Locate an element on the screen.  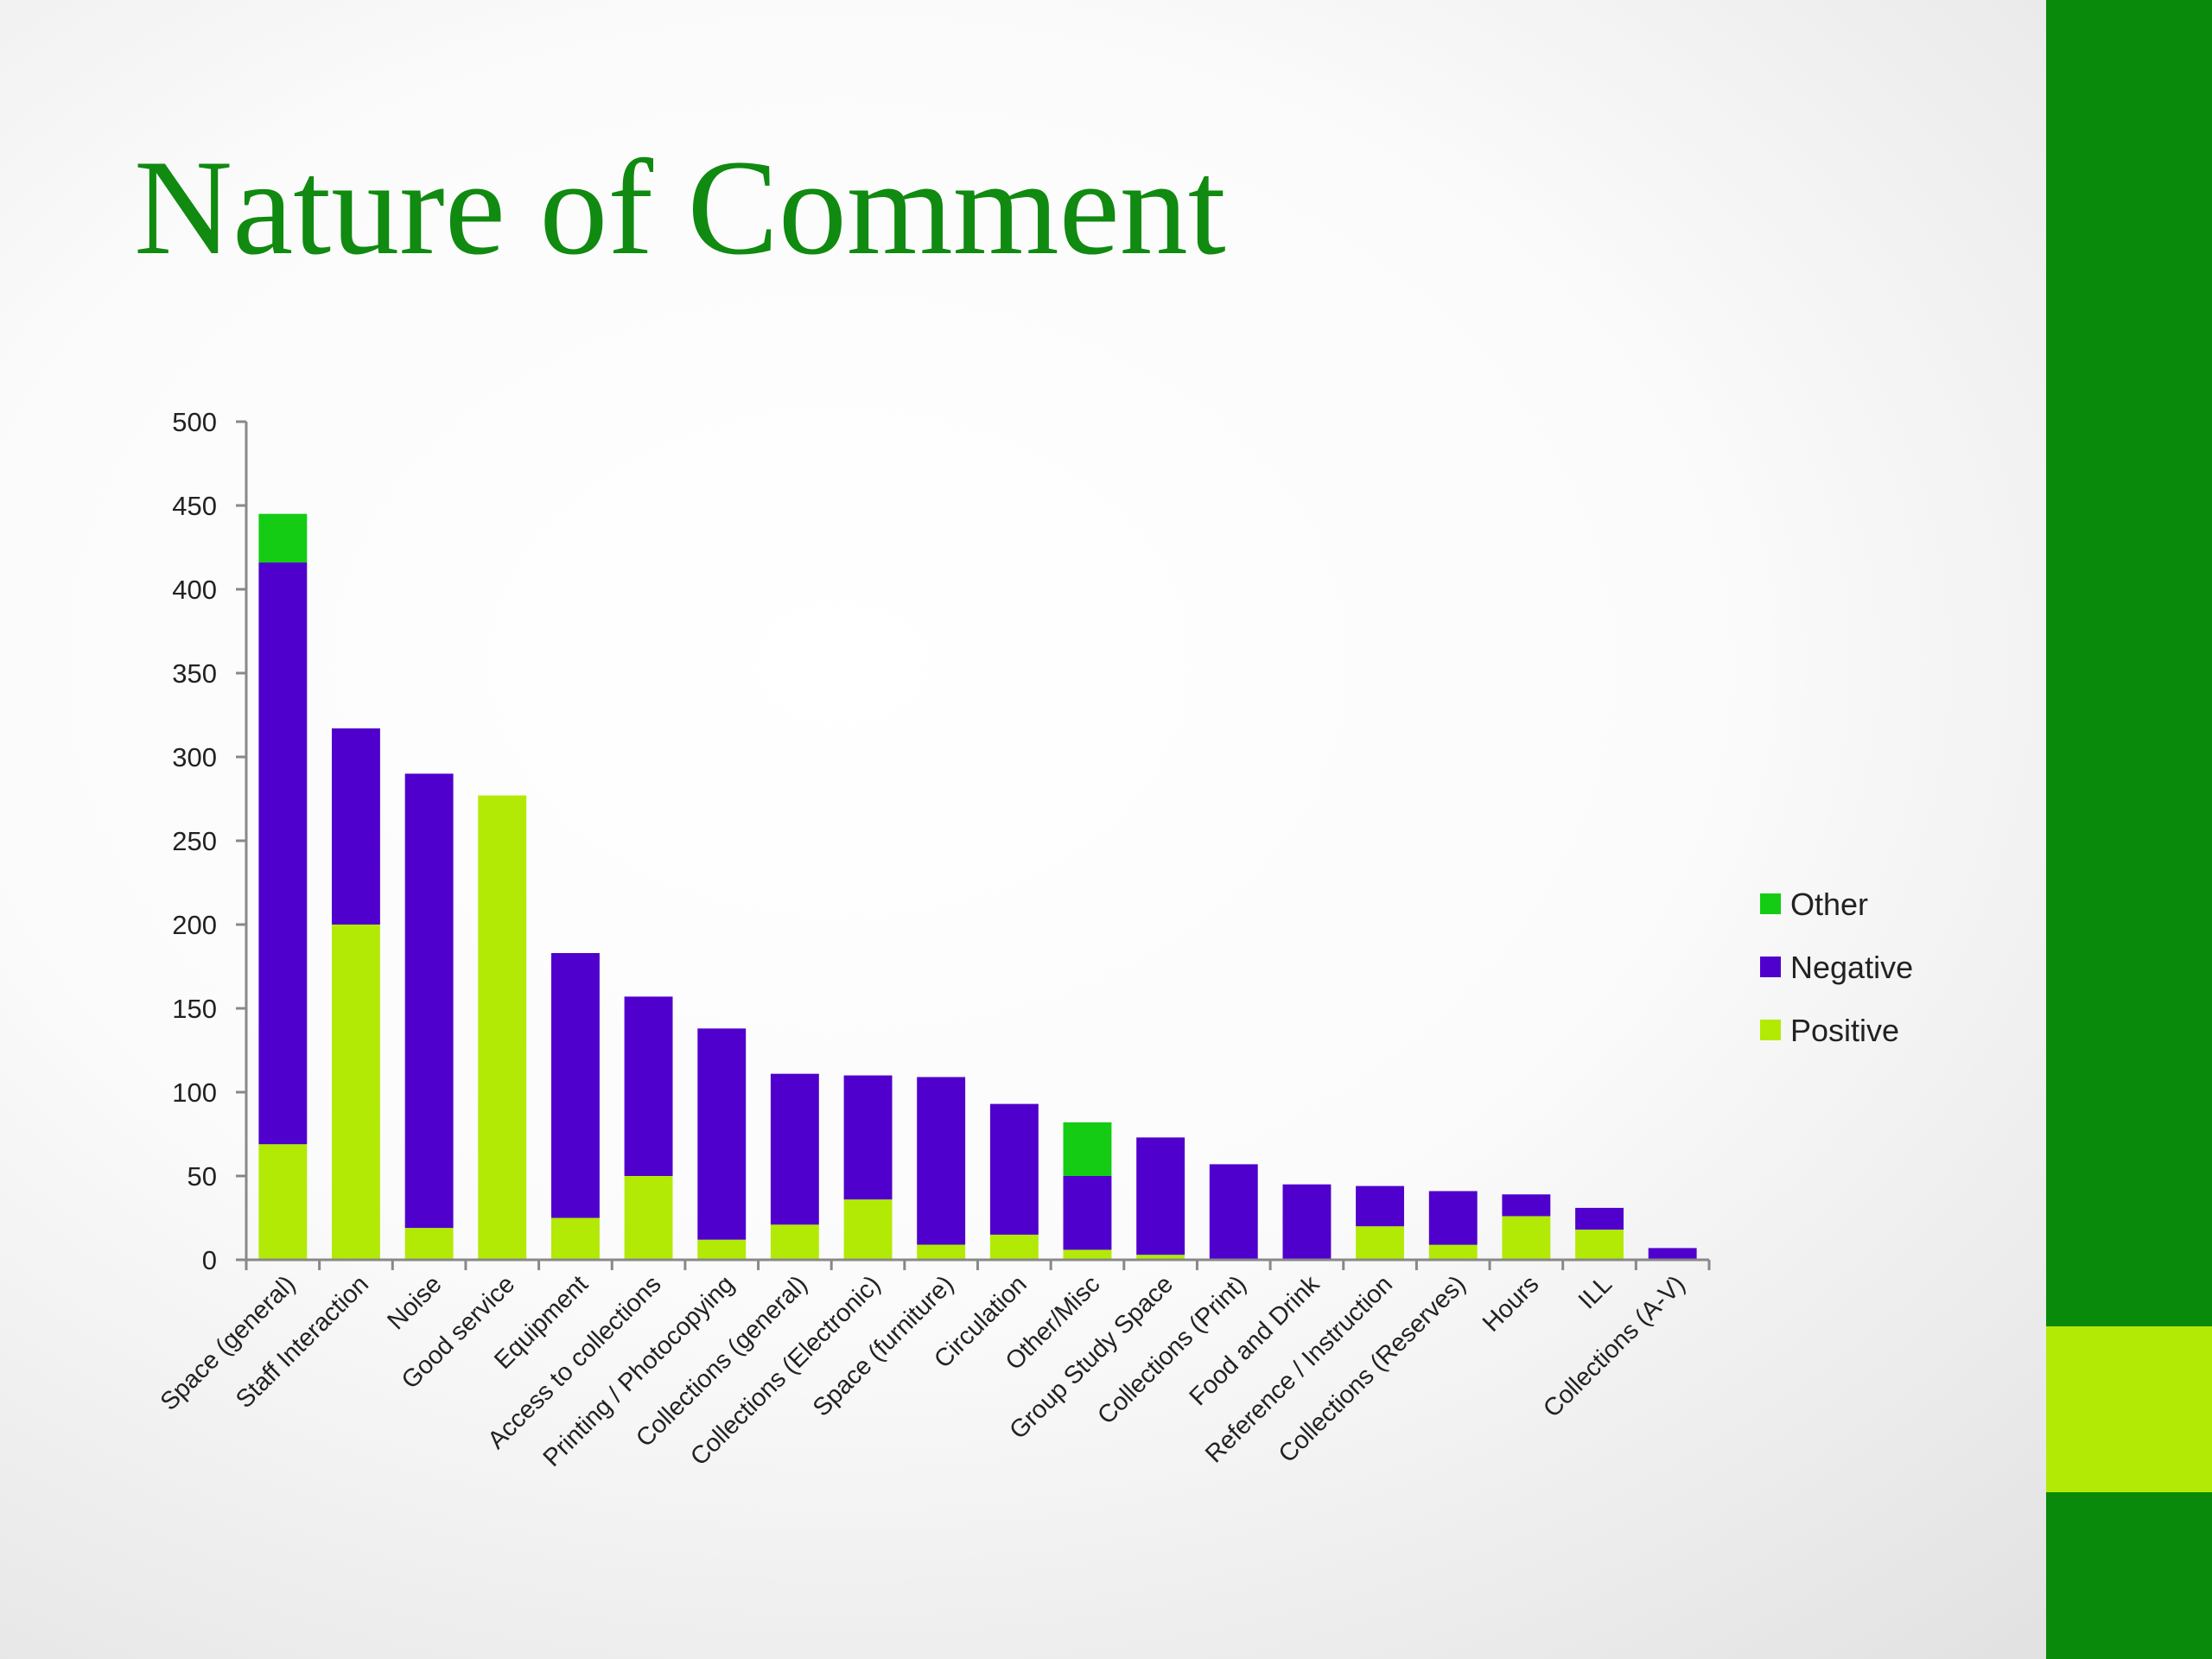
bar-negative-staff-interaction is located at coordinates (356, 826).